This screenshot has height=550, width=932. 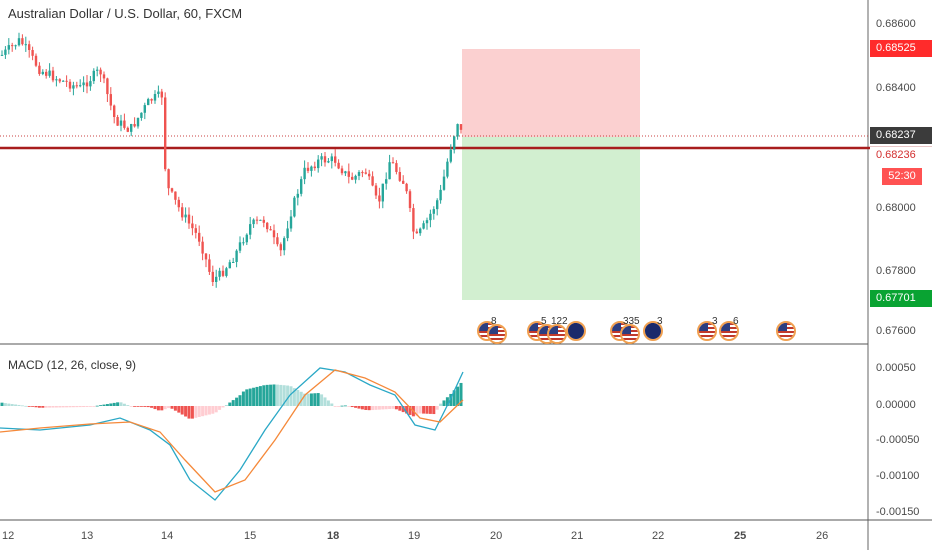 I want to click on macd-tick: -0.00100, so click(x=898, y=476).